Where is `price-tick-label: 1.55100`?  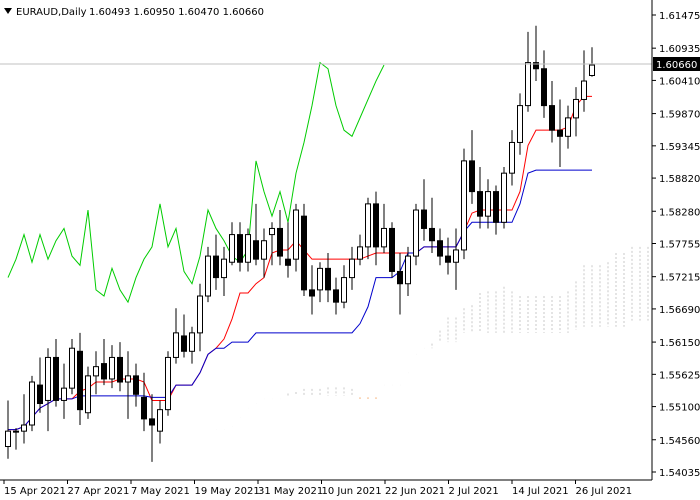
price-tick-label: 1.55100 is located at coordinates (679, 408).